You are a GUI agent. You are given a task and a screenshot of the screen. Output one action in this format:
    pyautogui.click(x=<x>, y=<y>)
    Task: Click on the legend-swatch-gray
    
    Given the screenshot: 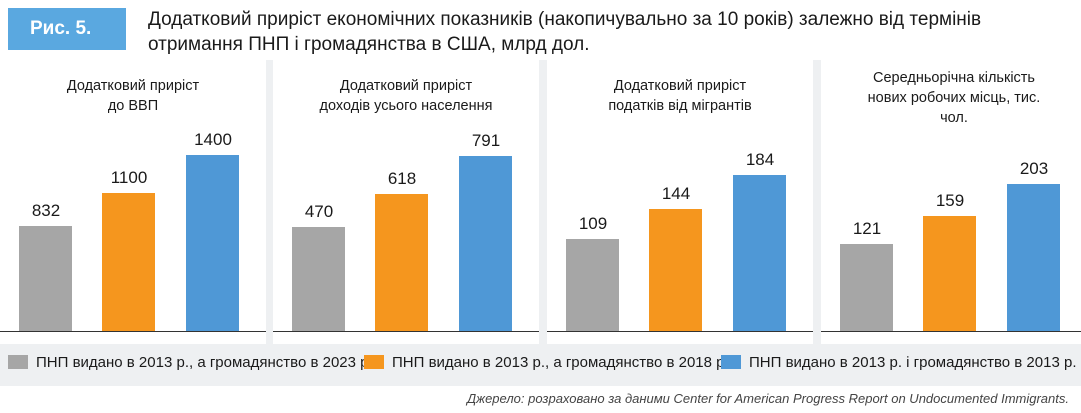 What is the action you would take?
    pyautogui.click(x=18, y=362)
    